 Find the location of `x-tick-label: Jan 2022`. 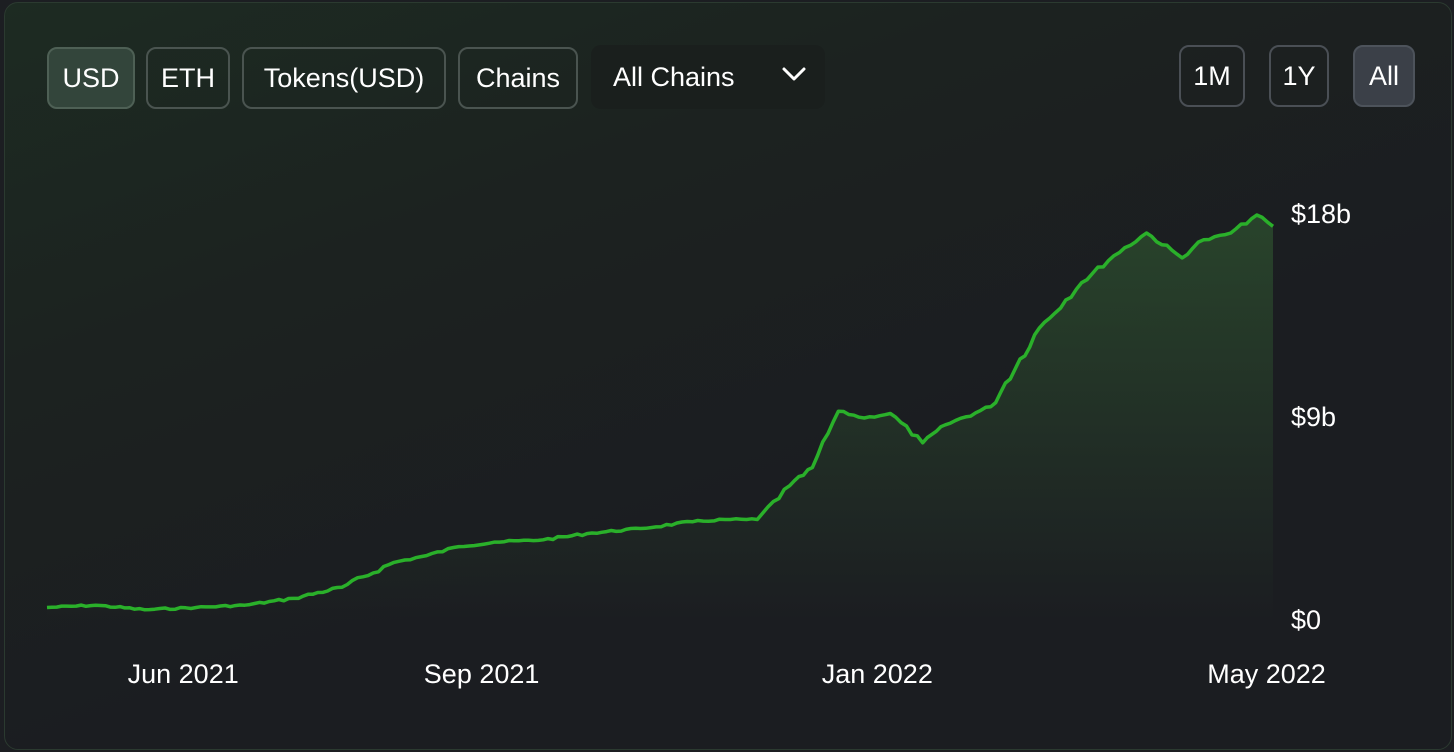

x-tick-label: Jan 2022 is located at coordinates (877, 674).